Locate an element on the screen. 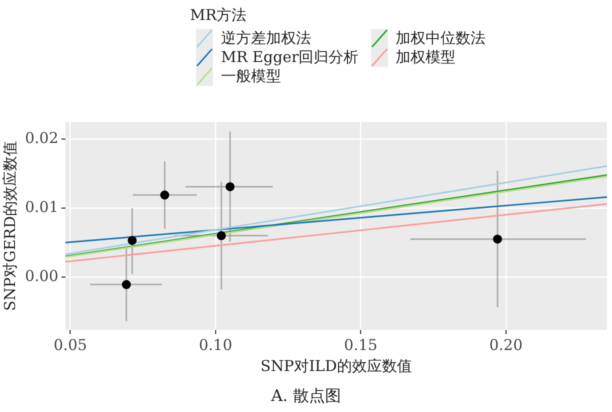 The width and height of the screenshot is (612, 412). text: A. 散点图 is located at coordinates (306, 396).